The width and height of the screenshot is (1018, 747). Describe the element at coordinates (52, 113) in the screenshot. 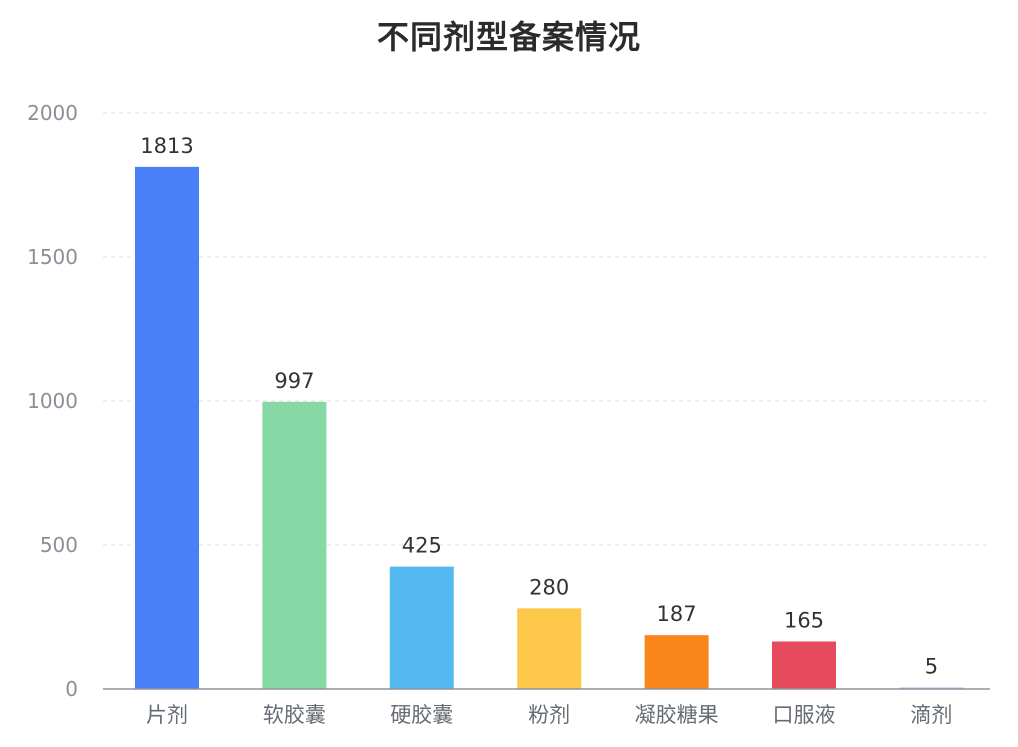

I see `y-tick-label: 2000` at that location.